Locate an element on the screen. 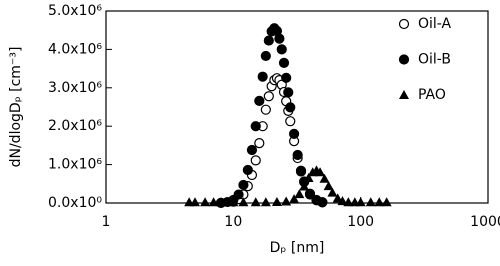  x-axis-title: Dₚ [nm] is located at coordinates (297, 248).